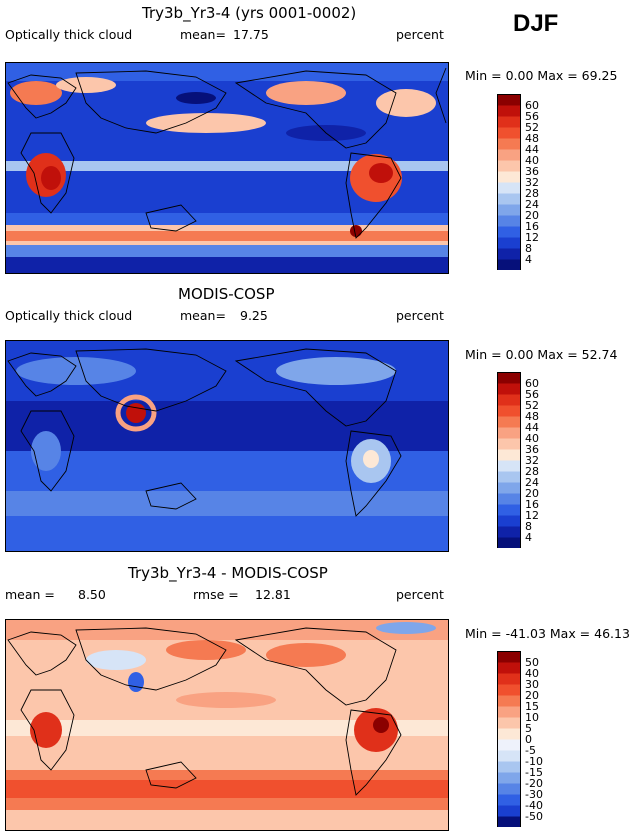 The height and width of the screenshot is (837, 643). Describe the element at coordinates (528, 728) in the screenshot. I see `colorbar-tick-label: 5` at that location.